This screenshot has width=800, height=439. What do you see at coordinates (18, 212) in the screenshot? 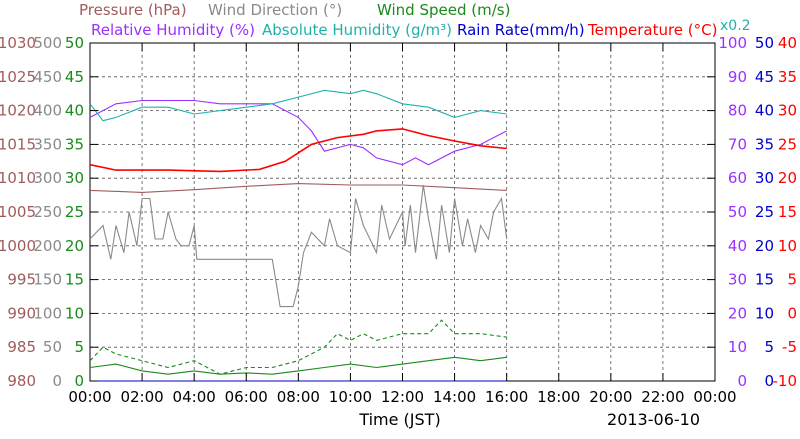
I see `y-tick-label-pressure: 1005` at bounding box center [18, 212].